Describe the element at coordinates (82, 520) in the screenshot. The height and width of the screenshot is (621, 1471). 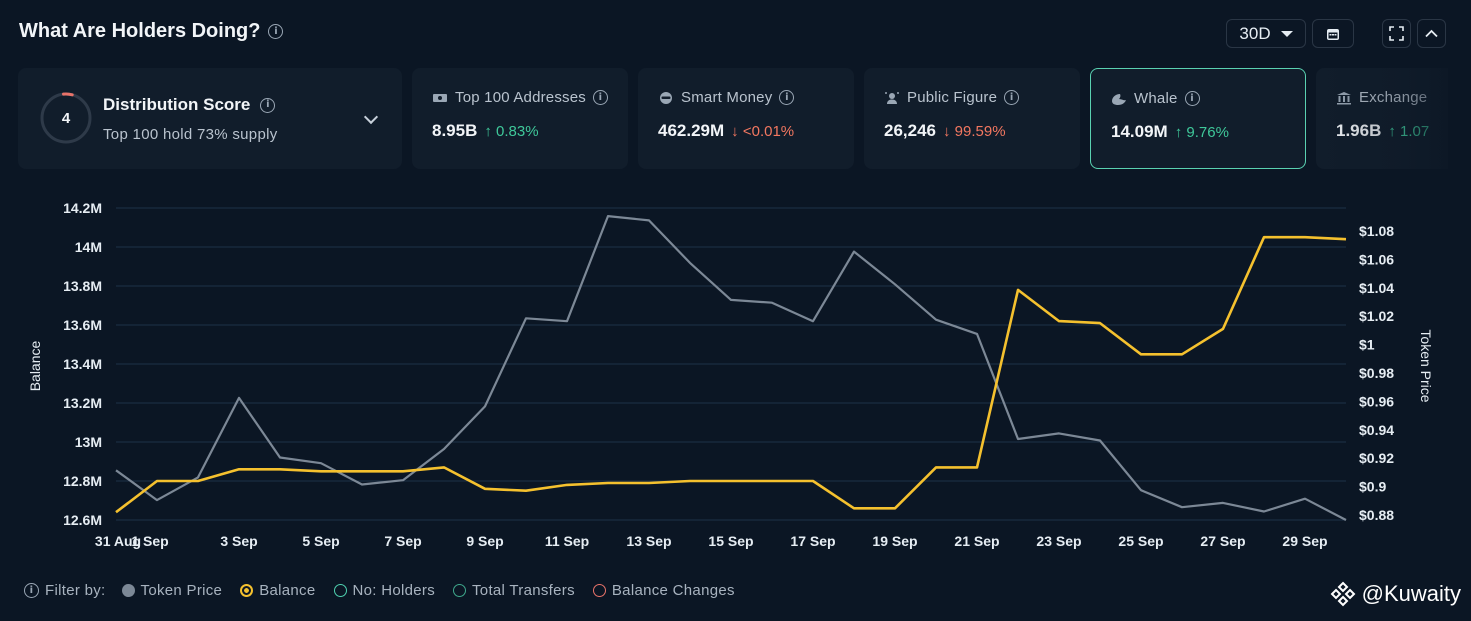
I see `y-tick-label: 12.6M` at that location.